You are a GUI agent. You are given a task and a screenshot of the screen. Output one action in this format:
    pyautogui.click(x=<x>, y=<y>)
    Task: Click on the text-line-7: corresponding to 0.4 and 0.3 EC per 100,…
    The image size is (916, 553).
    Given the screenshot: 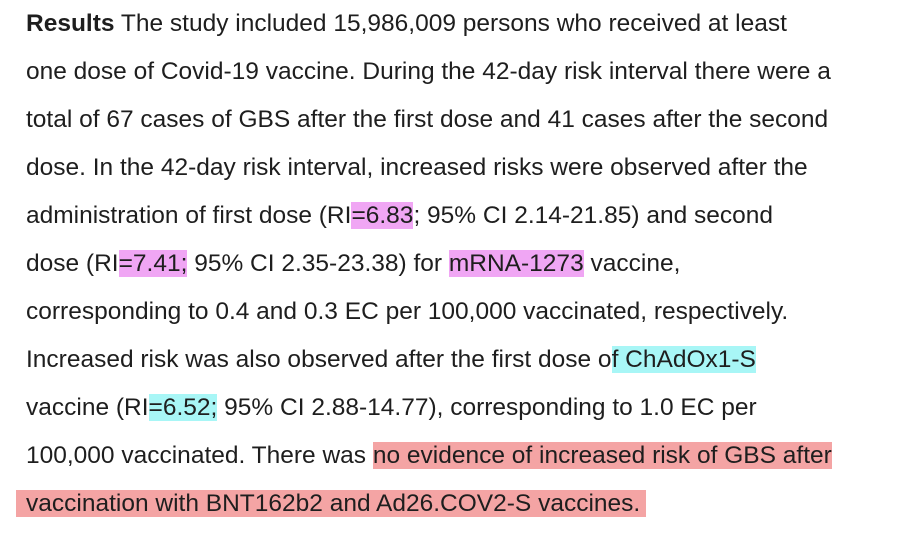 What is the action you would take?
    pyautogui.click(x=407, y=311)
    